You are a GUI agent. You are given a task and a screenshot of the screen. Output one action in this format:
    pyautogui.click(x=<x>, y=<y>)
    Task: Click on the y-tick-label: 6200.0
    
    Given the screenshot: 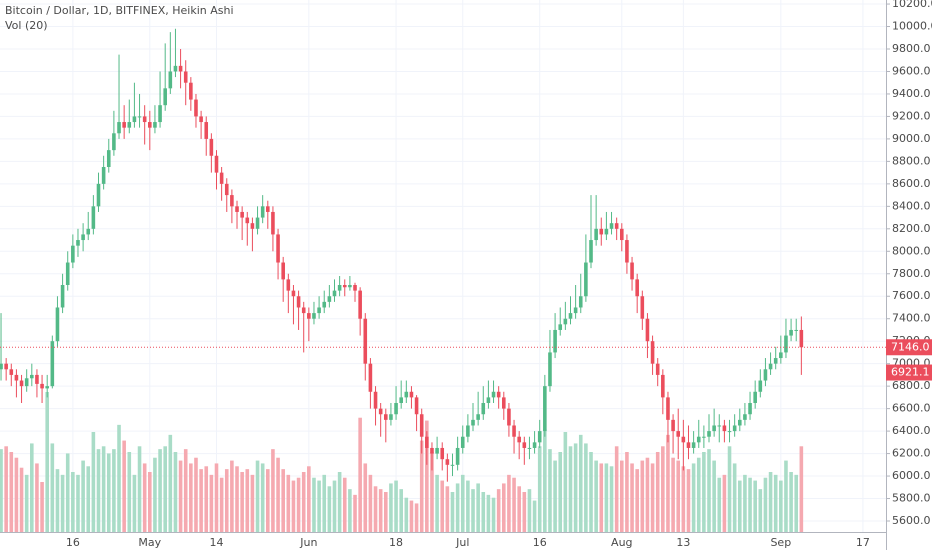 What is the action you would take?
    pyautogui.click(x=911, y=453)
    